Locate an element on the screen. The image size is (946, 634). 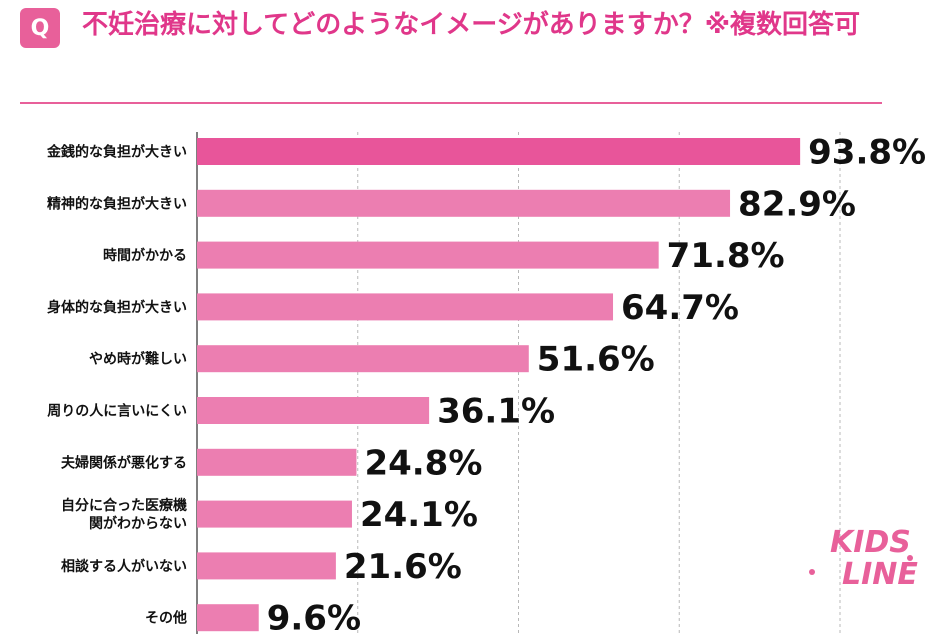
category-label: 身体的な負担が大きい is located at coordinates (117, 307).